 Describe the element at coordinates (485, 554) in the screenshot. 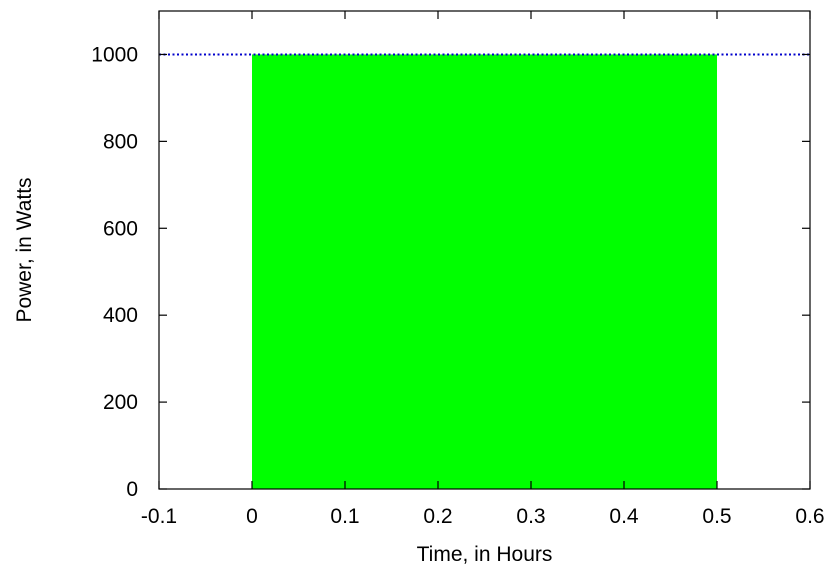

I see `x-axis-title: Time, in Hours` at that location.